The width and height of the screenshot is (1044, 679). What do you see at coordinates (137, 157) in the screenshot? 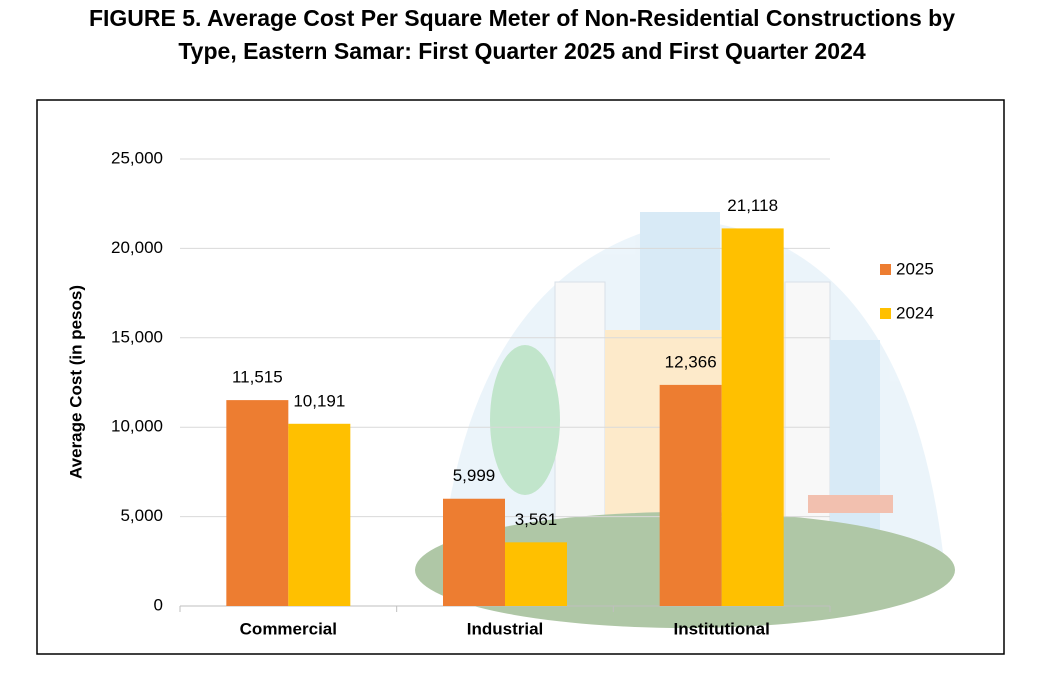
I see `y-tick-label: 25,000` at bounding box center [137, 157].